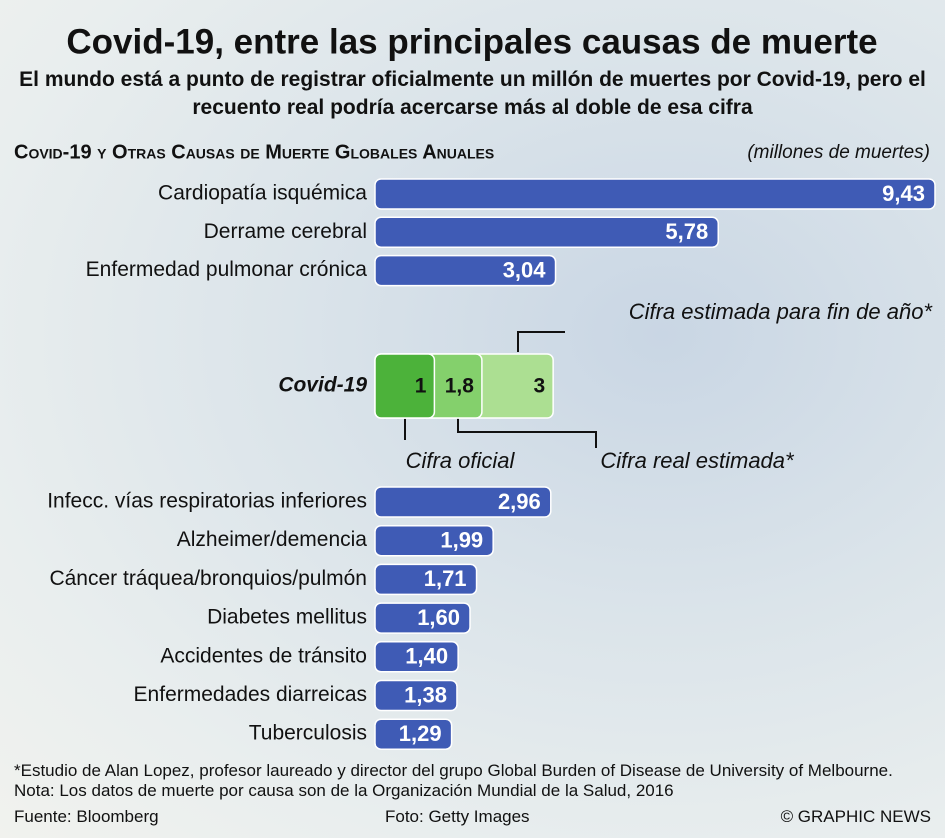  Describe the element at coordinates (250, 694) in the screenshot. I see `category-label: Enfermedades diarreicas` at that location.